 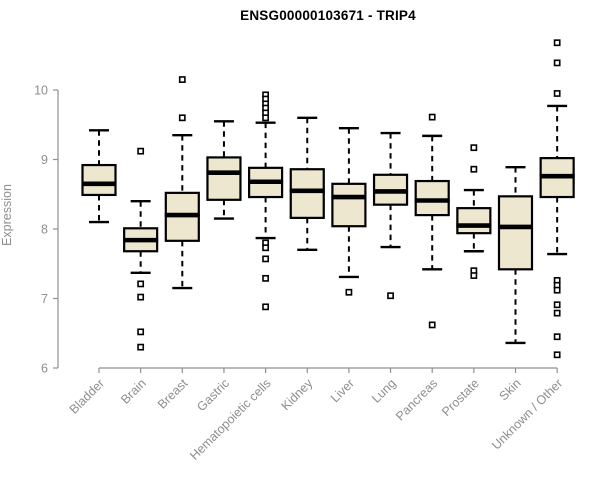 I want to click on box-pancreas, so click(x=432, y=198).